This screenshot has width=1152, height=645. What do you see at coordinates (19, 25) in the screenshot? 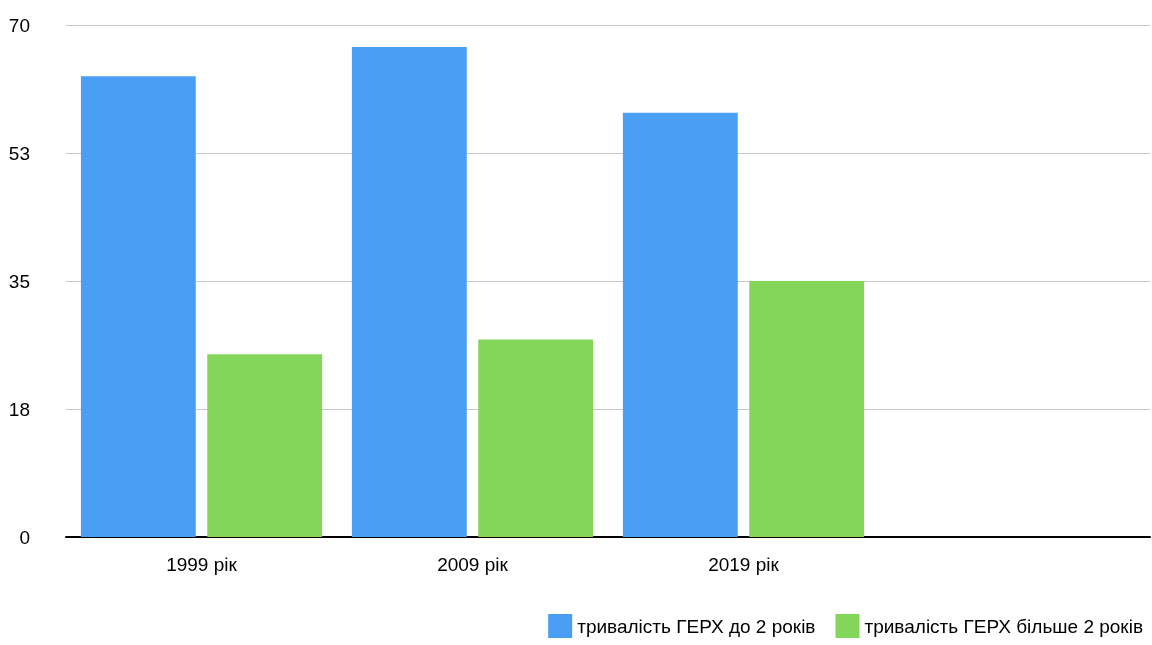
I see `y-tick-label: 70` at bounding box center [19, 25].